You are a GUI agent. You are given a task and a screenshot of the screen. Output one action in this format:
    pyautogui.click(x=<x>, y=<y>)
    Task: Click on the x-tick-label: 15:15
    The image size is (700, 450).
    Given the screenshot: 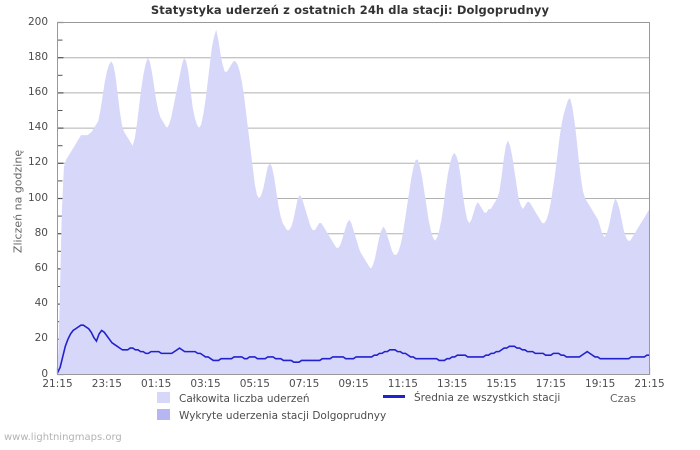 What is the action you would take?
    pyautogui.click(x=501, y=384)
    